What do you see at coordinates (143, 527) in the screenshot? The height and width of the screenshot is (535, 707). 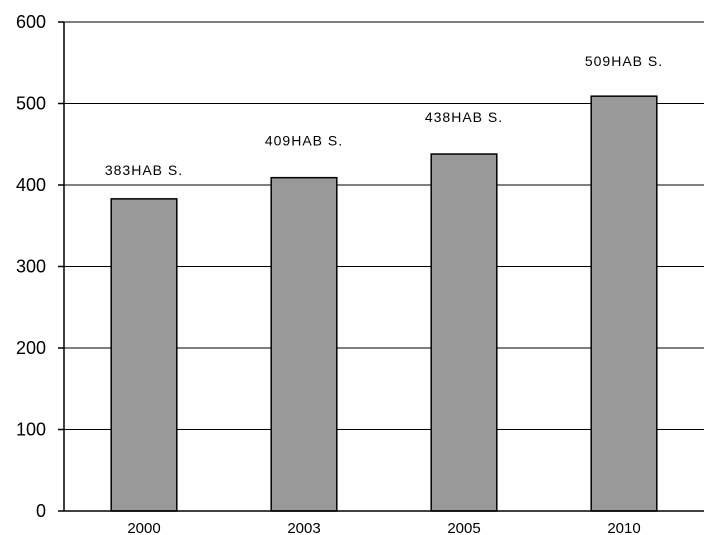 I see `x-tick-label-2000: 2000` at bounding box center [143, 527].